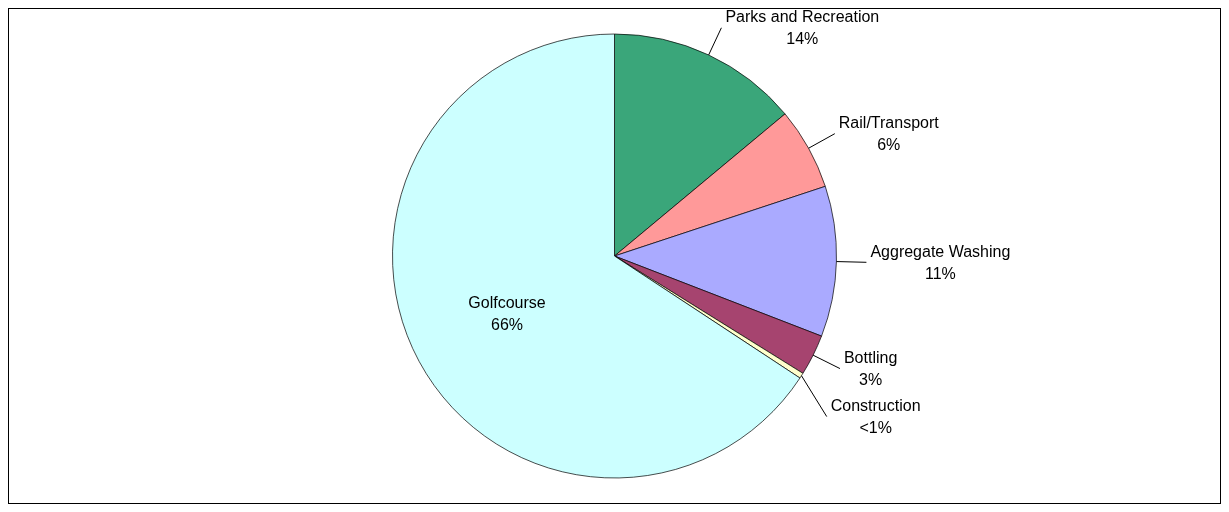 This screenshot has width=1229, height=512. I want to click on data-label: 14%, so click(802, 39).